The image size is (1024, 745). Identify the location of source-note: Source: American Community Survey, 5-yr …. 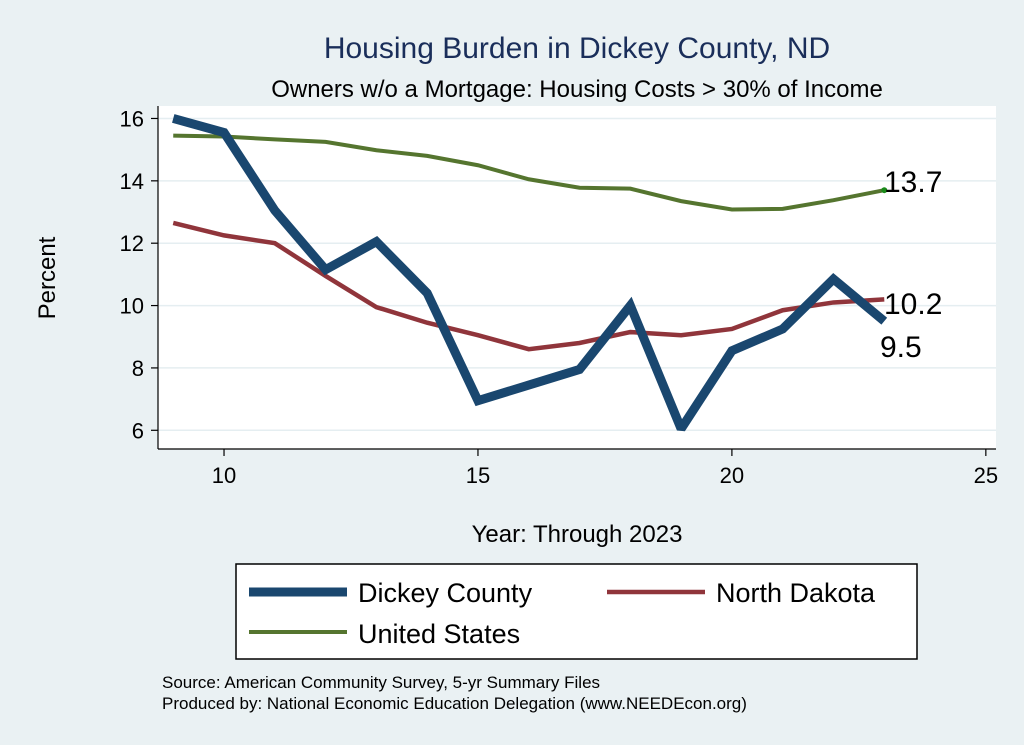
(381, 682).